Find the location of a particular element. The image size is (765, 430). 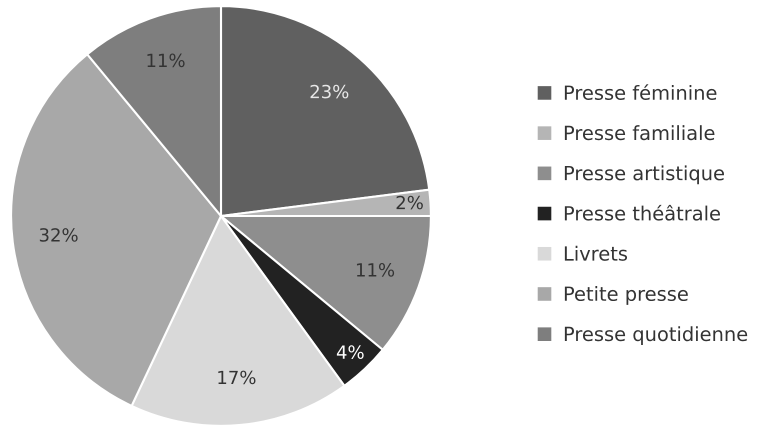

legend-label: Presse théâtrale is located at coordinates (642, 212).